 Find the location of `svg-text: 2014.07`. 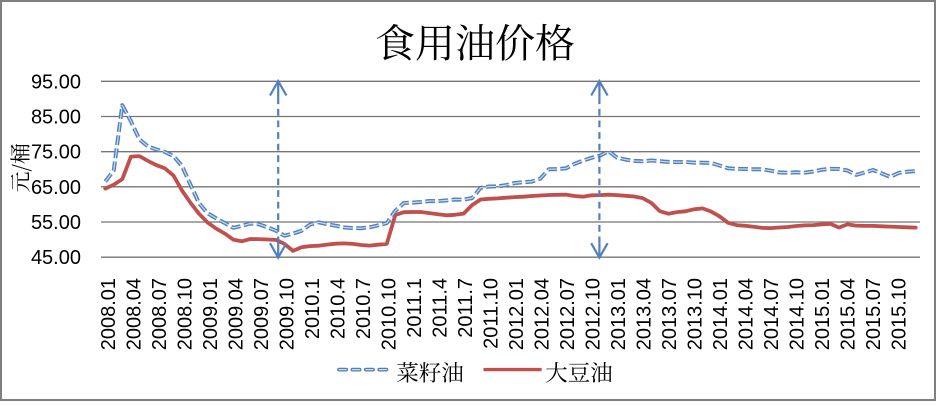

svg-text: 2014.07 is located at coordinates (772, 314).